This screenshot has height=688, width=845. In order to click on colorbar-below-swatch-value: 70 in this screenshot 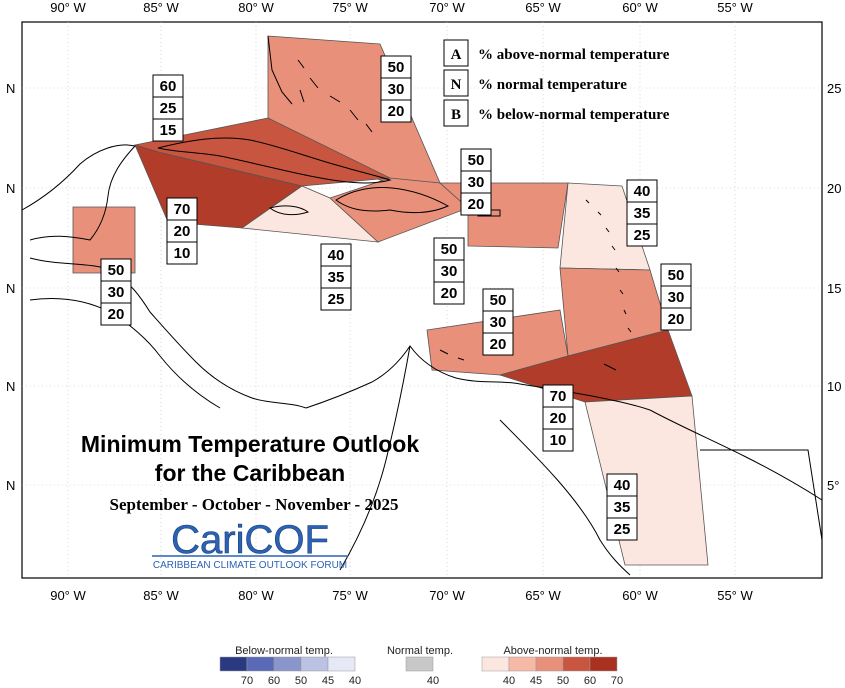, I will do `click(247, 679)`.